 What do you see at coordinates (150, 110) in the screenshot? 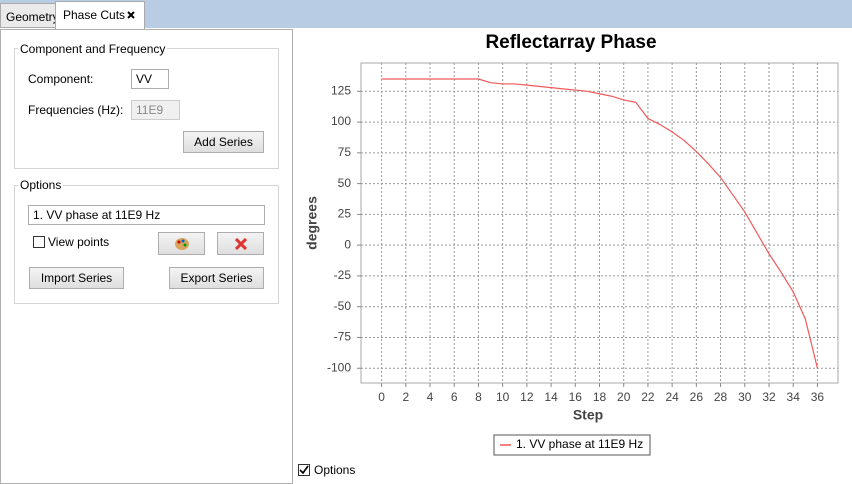
I see `combo-value: 11E9` at bounding box center [150, 110].